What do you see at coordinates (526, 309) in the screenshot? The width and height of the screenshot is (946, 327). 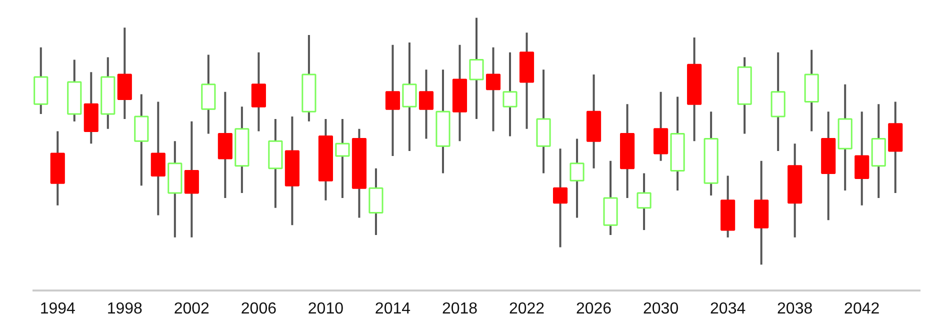 I see `x-tick-label: 2022` at bounding box center [526, 309].